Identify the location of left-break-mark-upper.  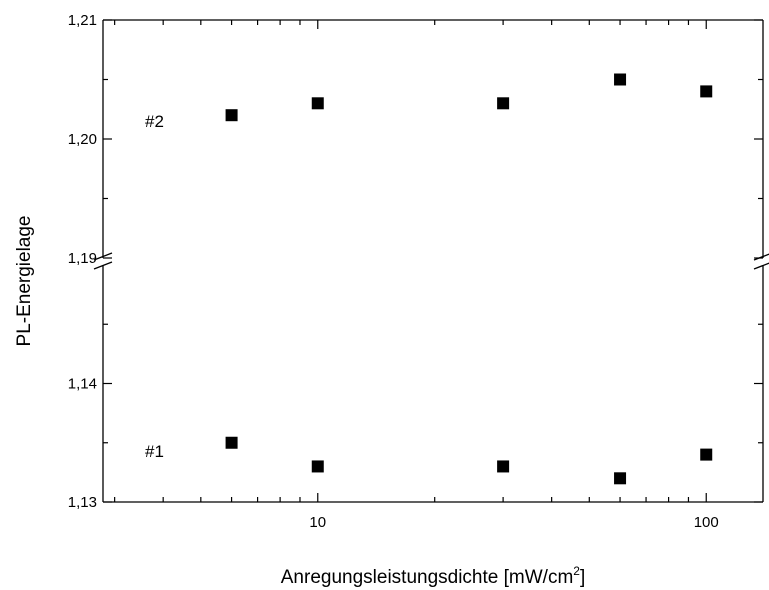
(103, 256).